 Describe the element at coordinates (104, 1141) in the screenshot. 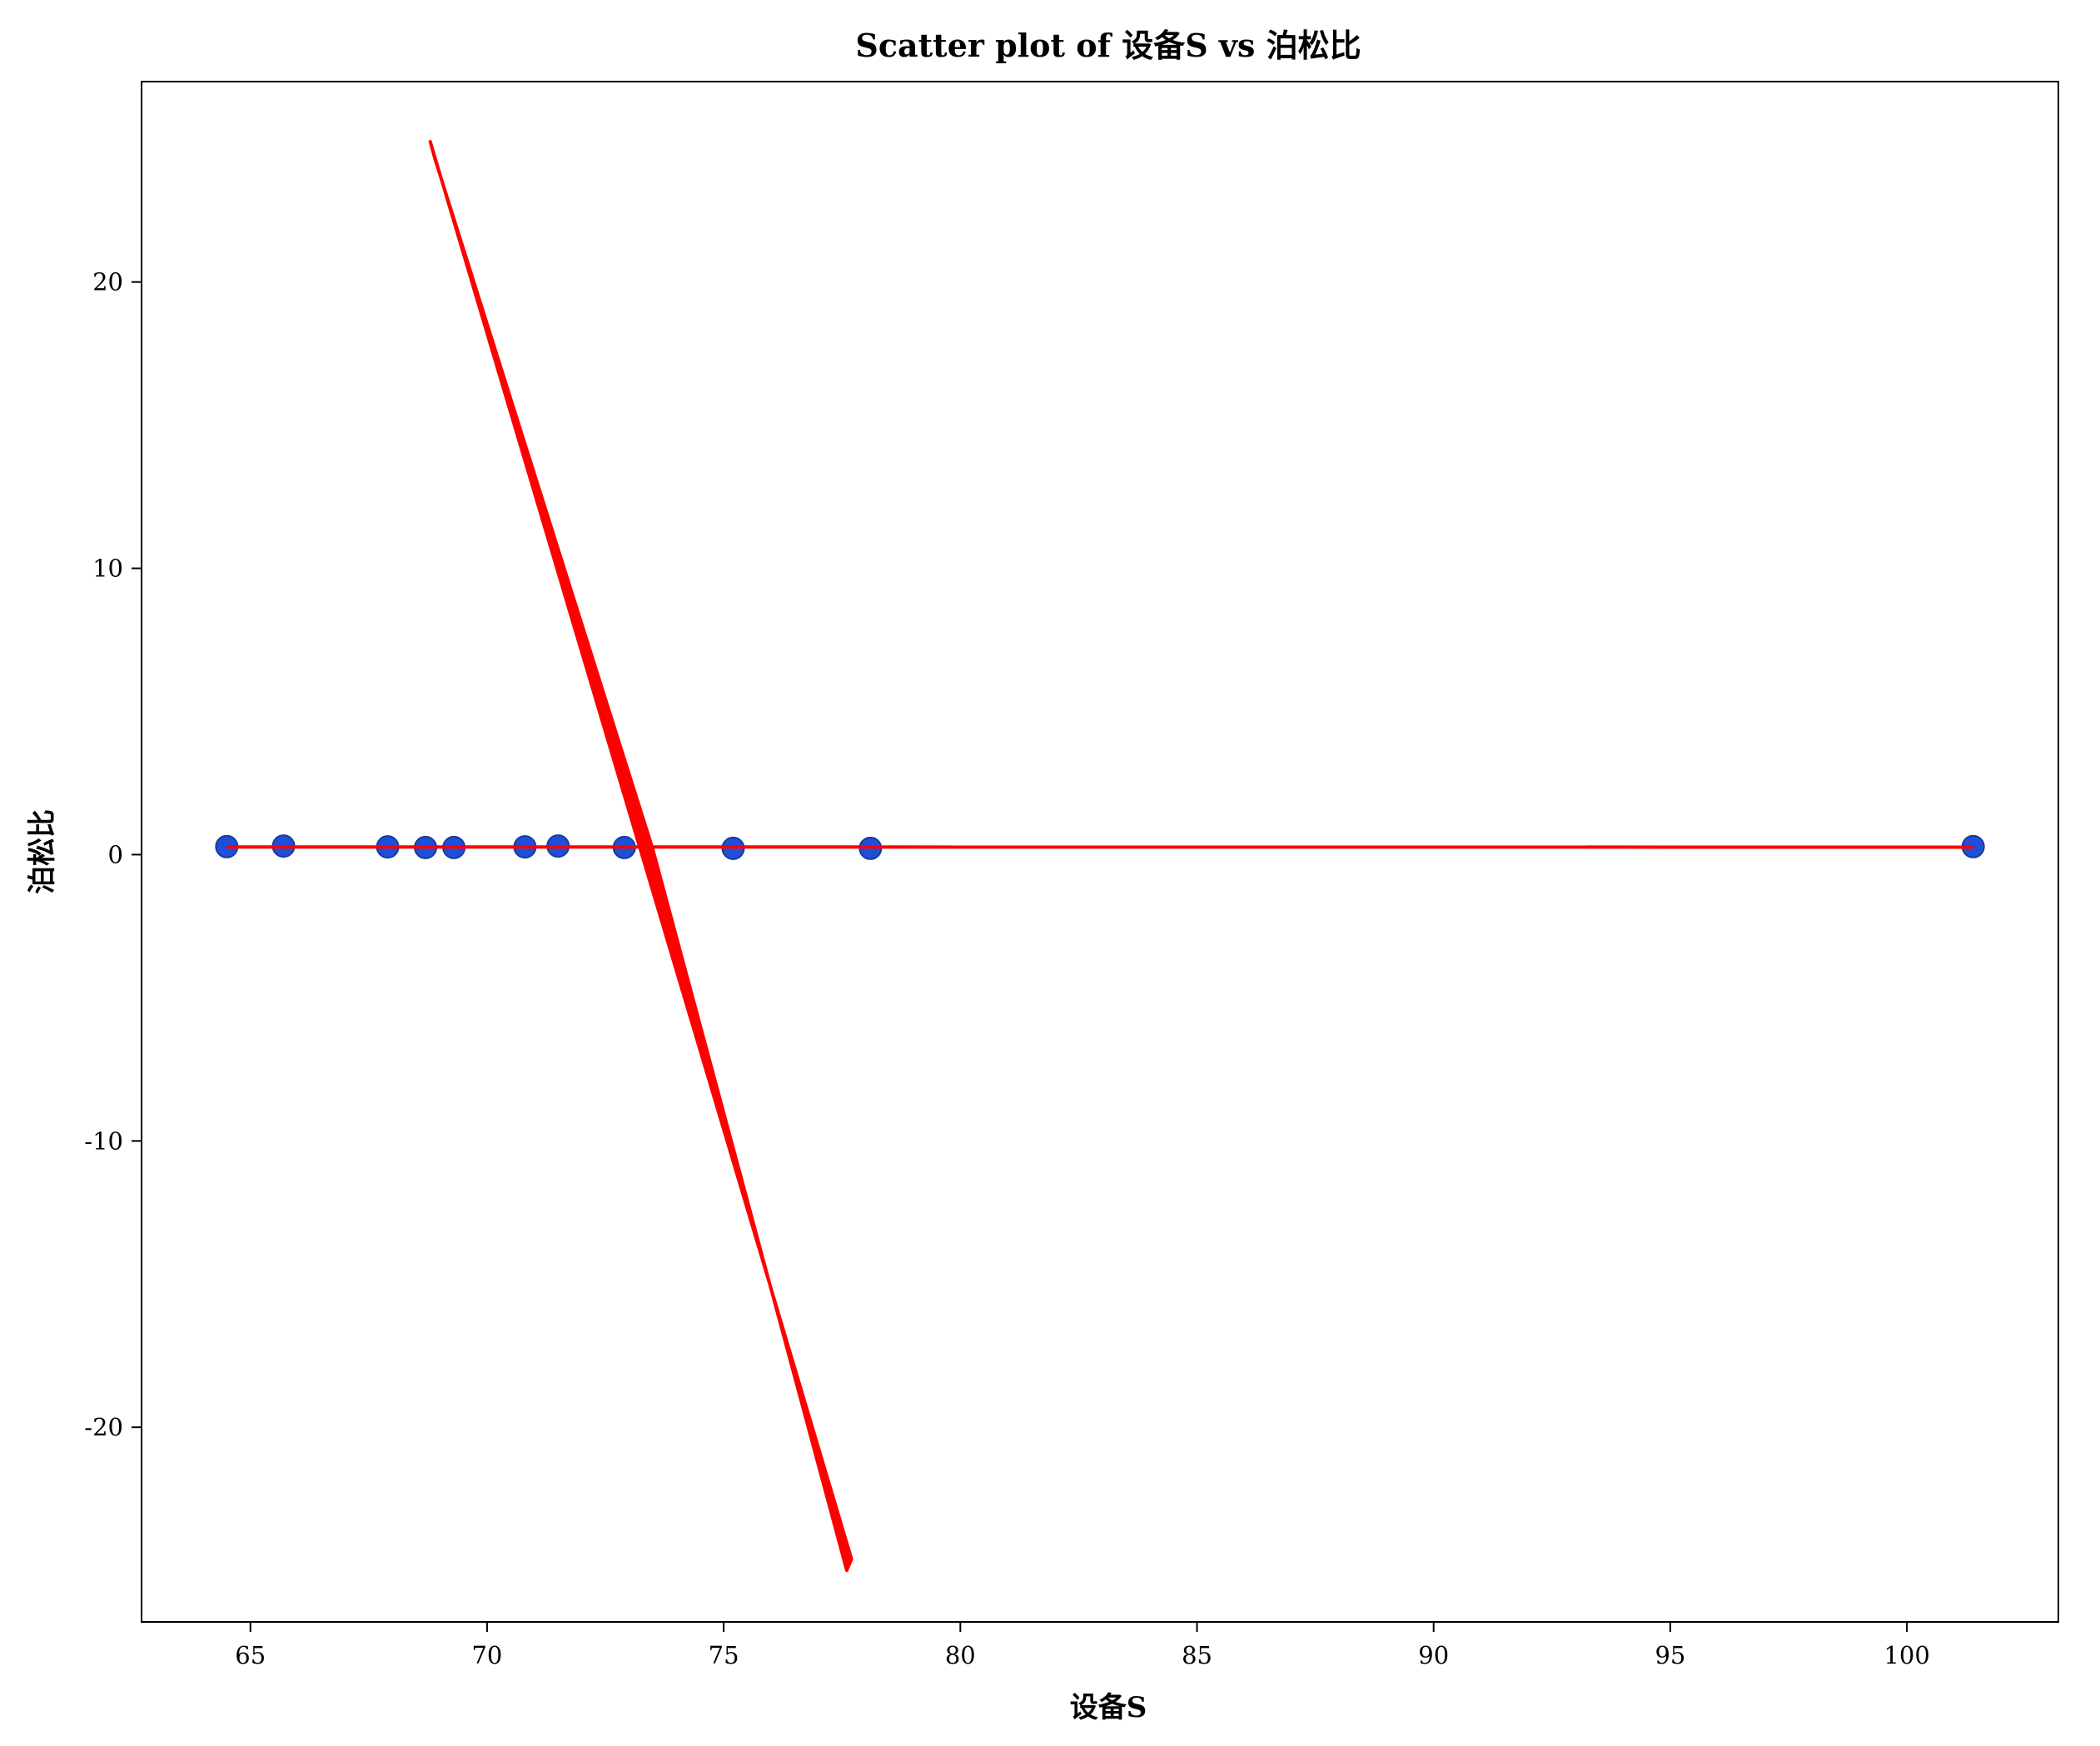

I see `y-tick-label: -10` at that location.